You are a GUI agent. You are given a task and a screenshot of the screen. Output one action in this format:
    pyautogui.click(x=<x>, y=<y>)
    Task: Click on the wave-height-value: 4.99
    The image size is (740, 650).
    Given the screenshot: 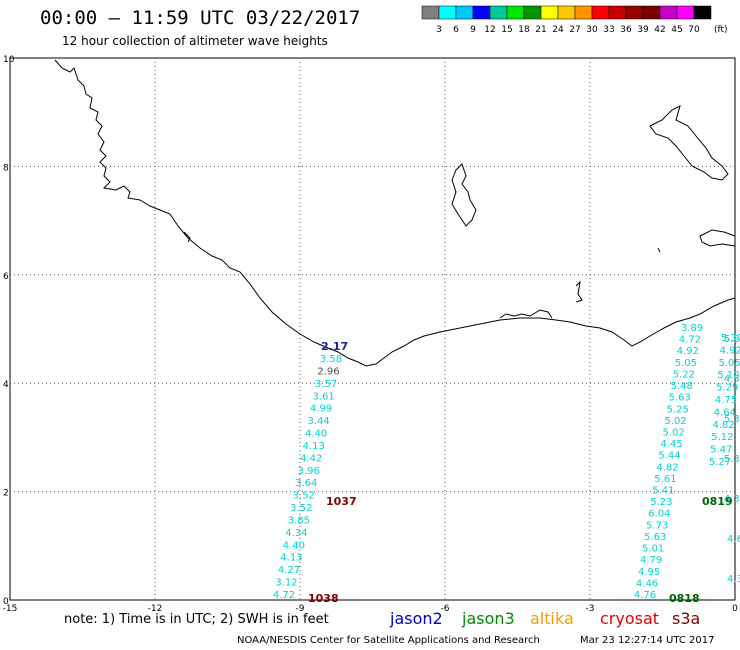 What is the action you would take?
    pyautogui.click(x=321, y=409)
    